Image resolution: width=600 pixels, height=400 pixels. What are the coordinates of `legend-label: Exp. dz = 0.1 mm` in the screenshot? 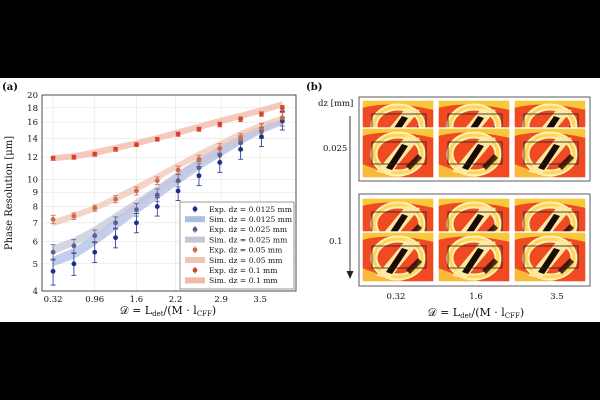 It's located at (243, 270).